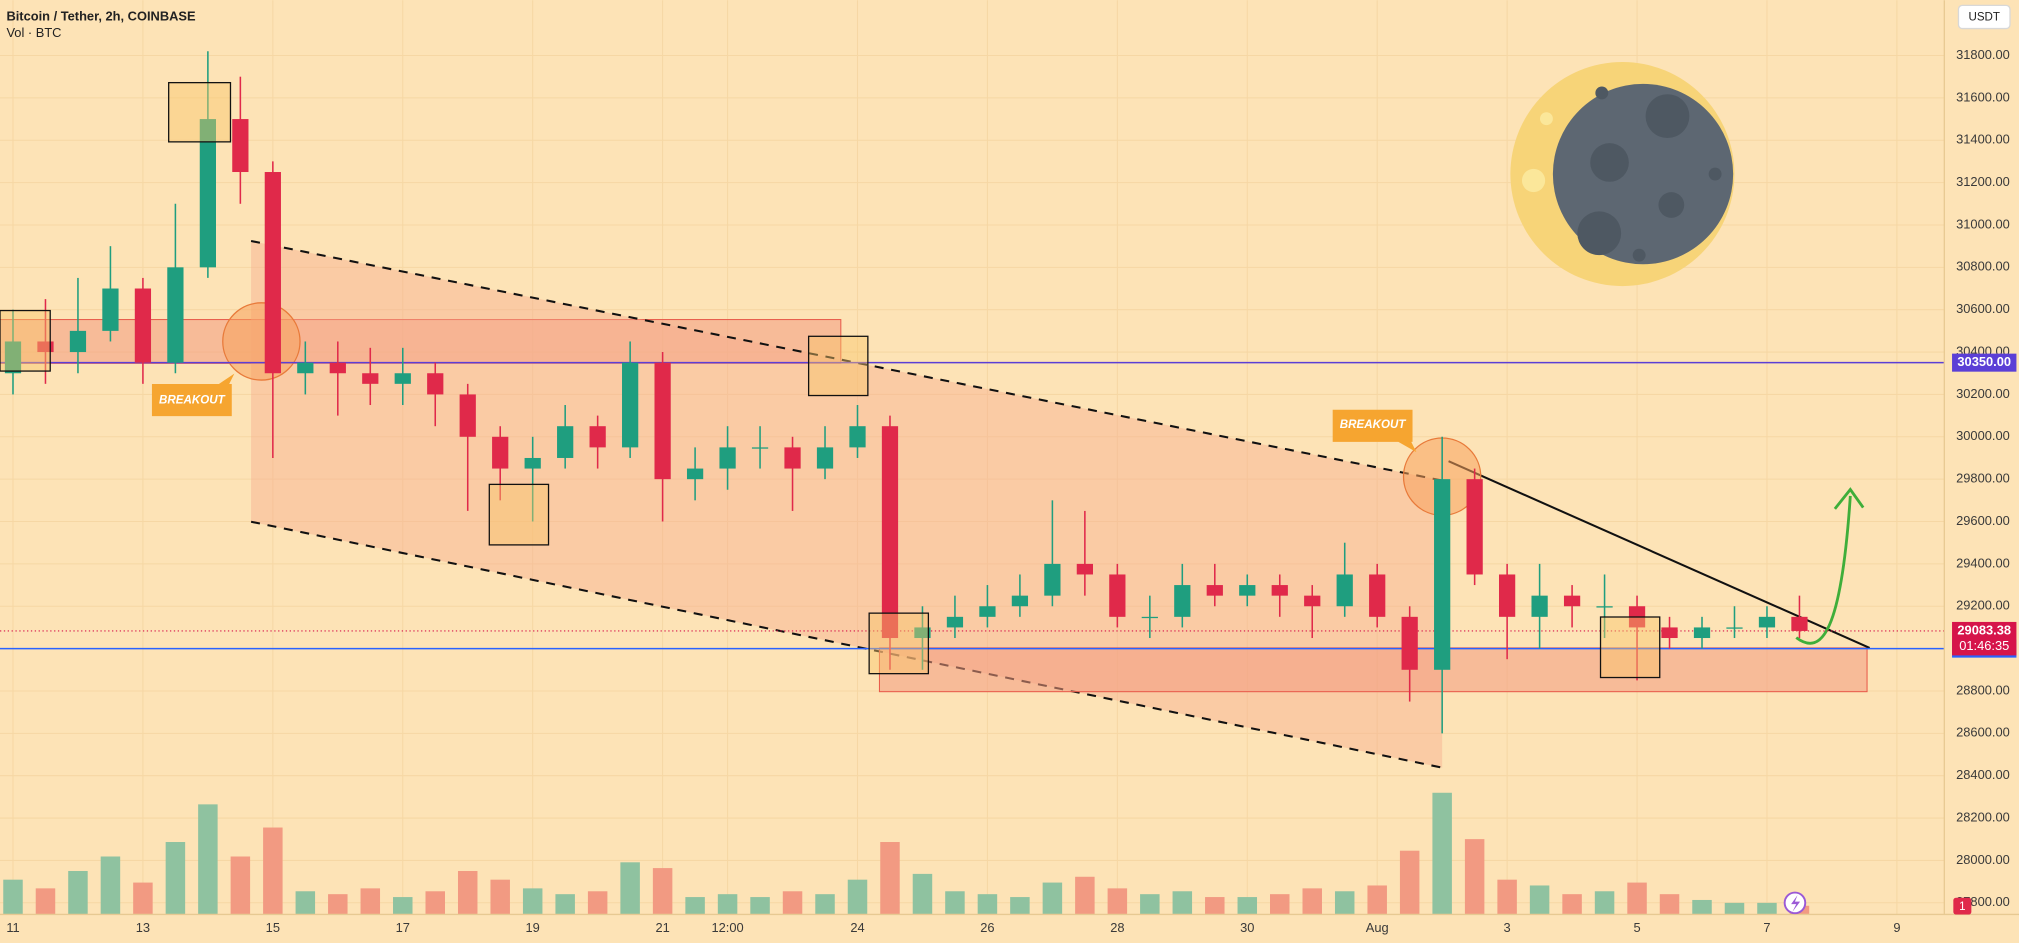 The height and width of the screenshot is (943, 2019). What do you see at coordinates (533, 927) in the screenshot?
I see `x-tick-label: 19` at bounding box center [533, 927].